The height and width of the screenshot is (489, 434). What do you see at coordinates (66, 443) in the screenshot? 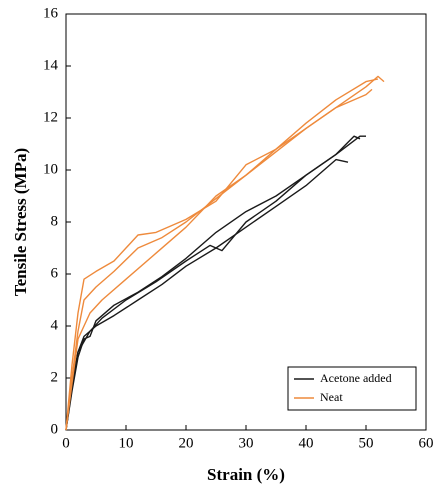
I see `x-tick-label: 0` at bounding box center [66, 443].